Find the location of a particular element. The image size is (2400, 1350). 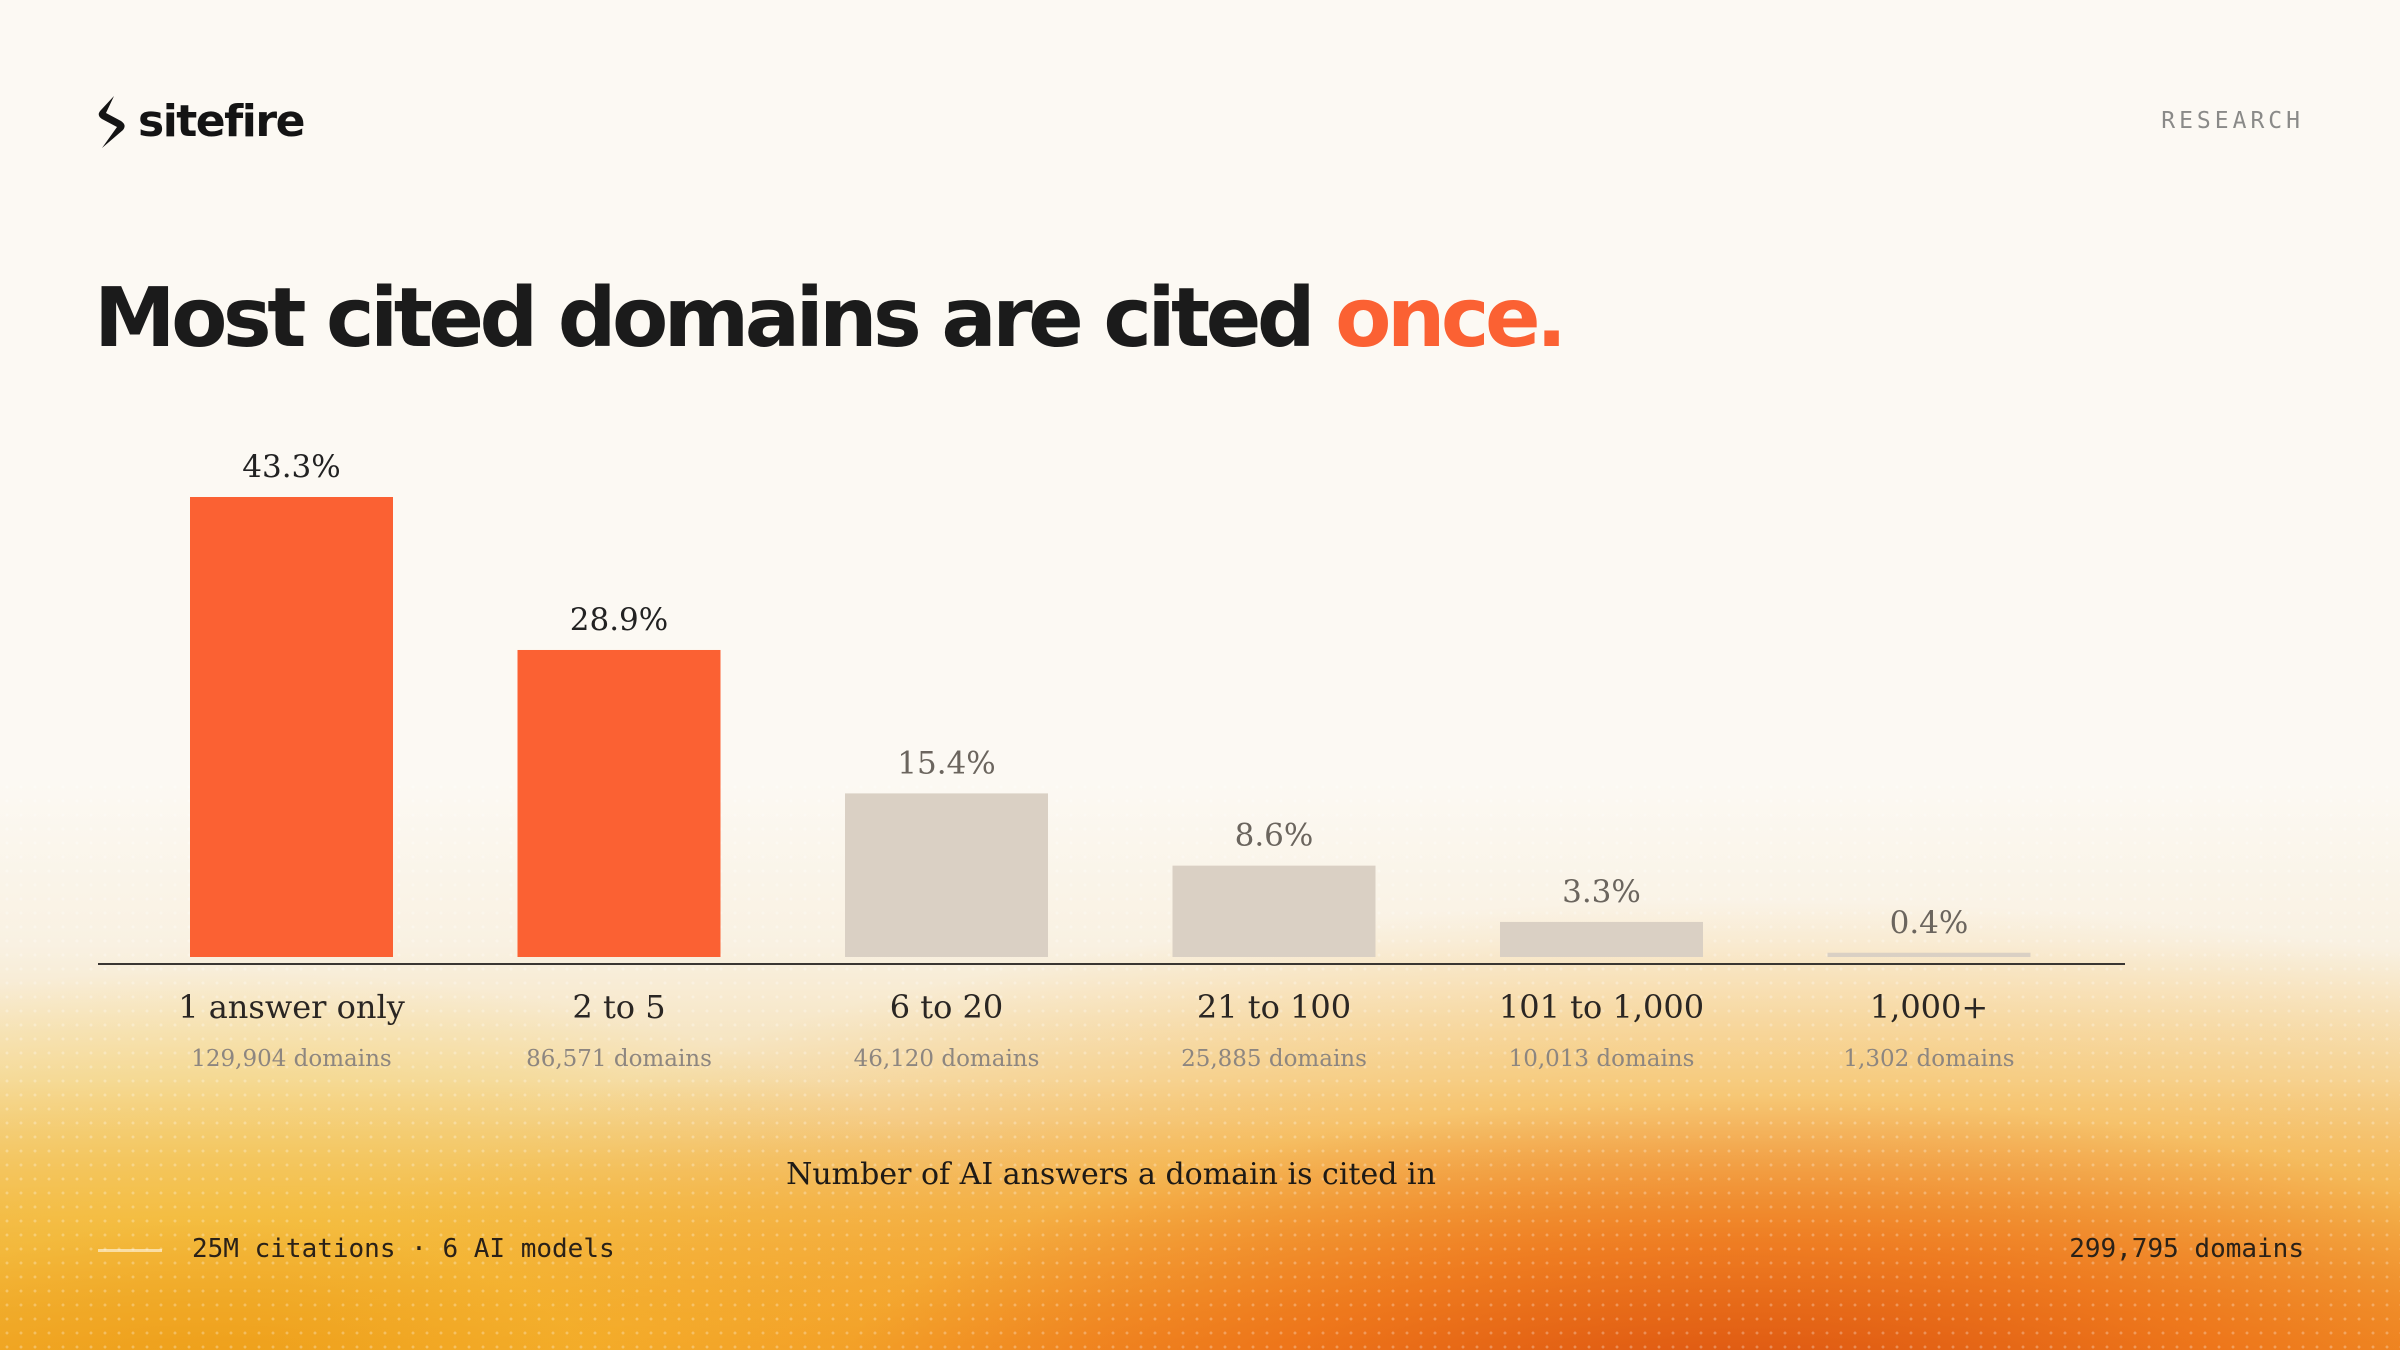

brand-name: sitefire is located at coordinates (221, 121).